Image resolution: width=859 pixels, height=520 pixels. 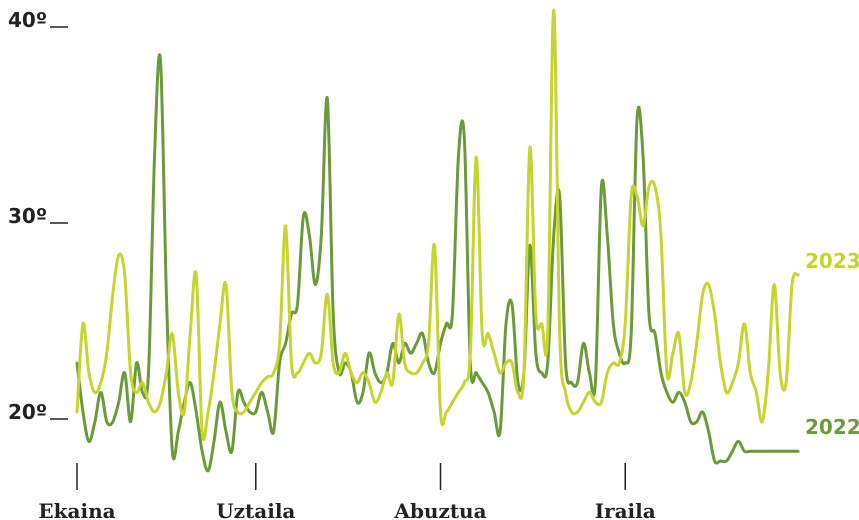 What do you see at coordinates (832, 427) in the screenshot?
I see `series-label-2022: 2022` at bounding box center [832, 427].